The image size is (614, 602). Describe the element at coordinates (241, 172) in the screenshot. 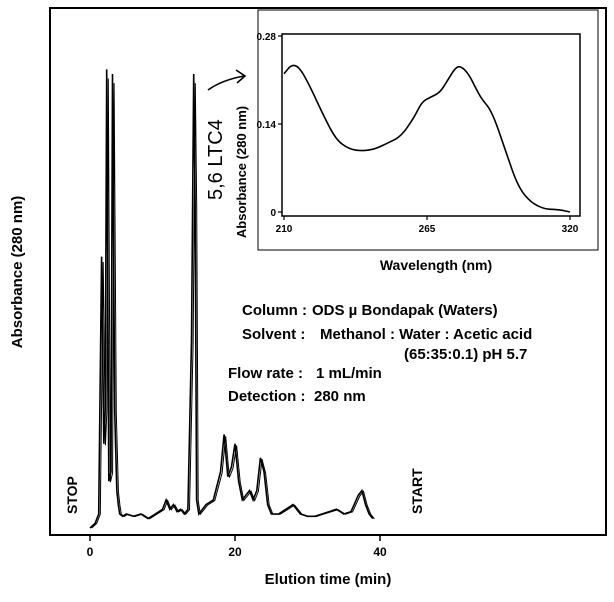

I see `inset-y-axis-label: Absorbance (280 nm)` at that location.